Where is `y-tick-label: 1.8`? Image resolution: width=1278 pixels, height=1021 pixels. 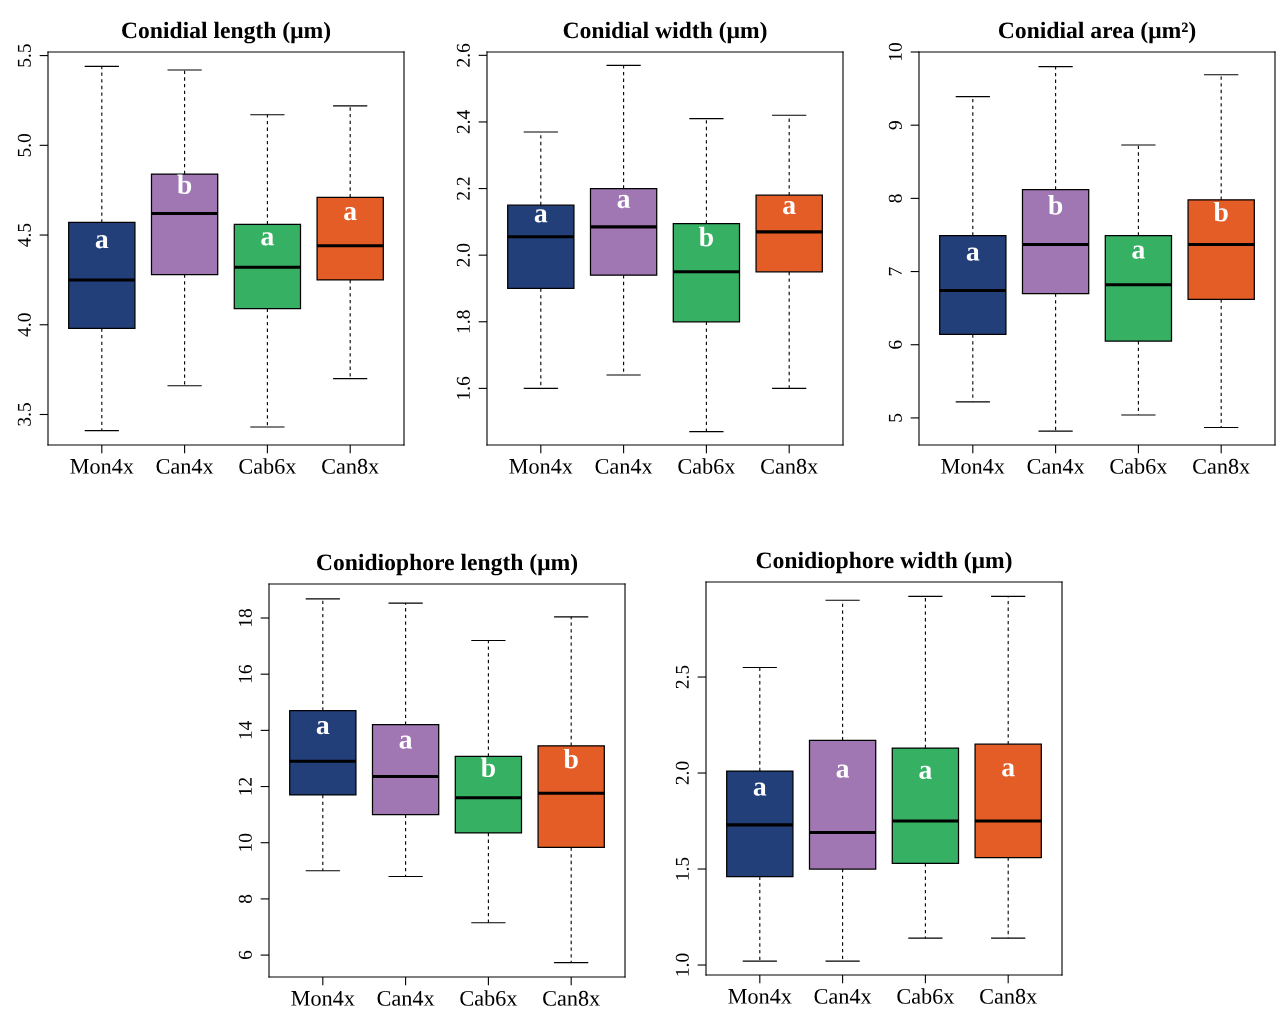 y-tick-label: 1.8 is located at coordinates (463, 321).